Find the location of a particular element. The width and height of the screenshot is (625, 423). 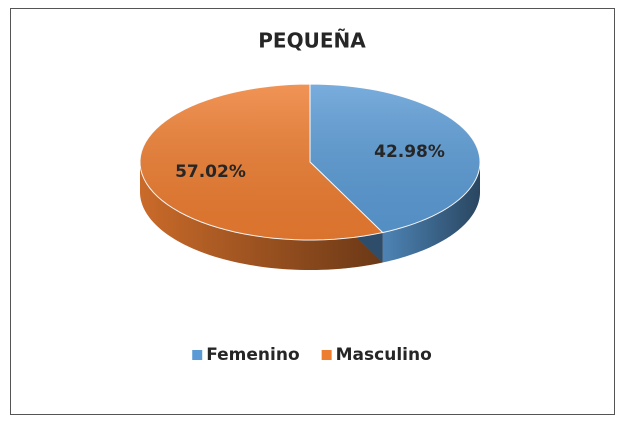

data-label: 57.02% is located at coordinates (210, 172).